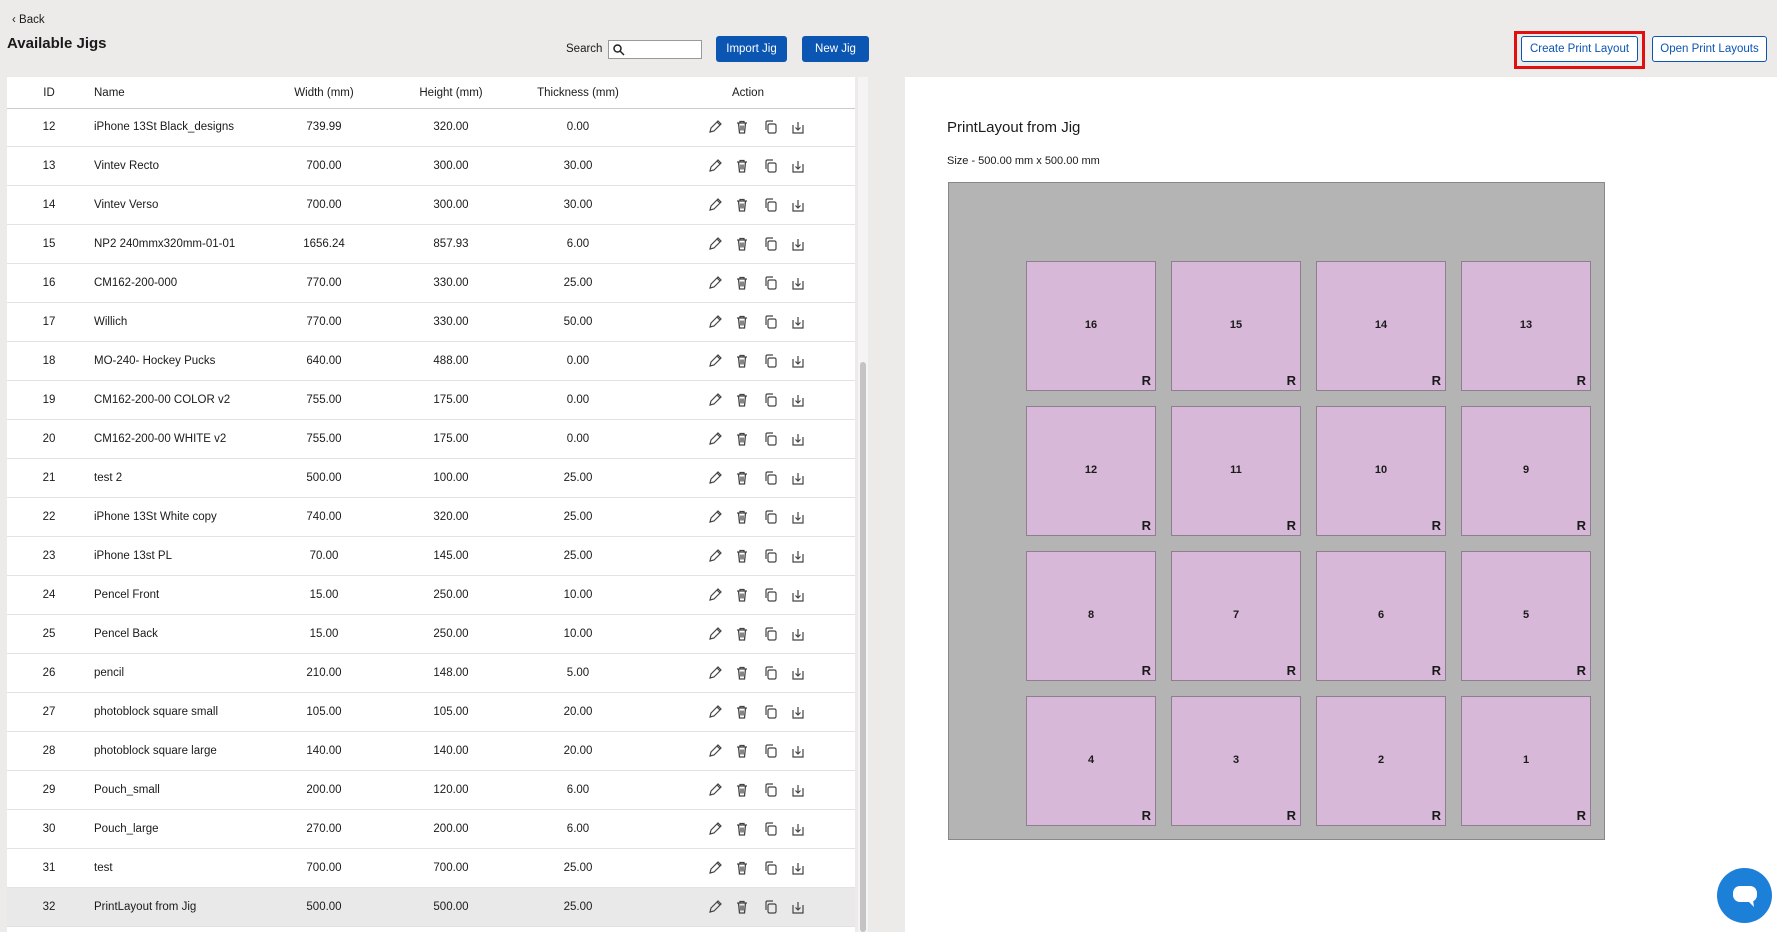 Image resolution: width=1777 pixels, height=932 pixels. I want to click on column-header: Name, so click(109, 93).